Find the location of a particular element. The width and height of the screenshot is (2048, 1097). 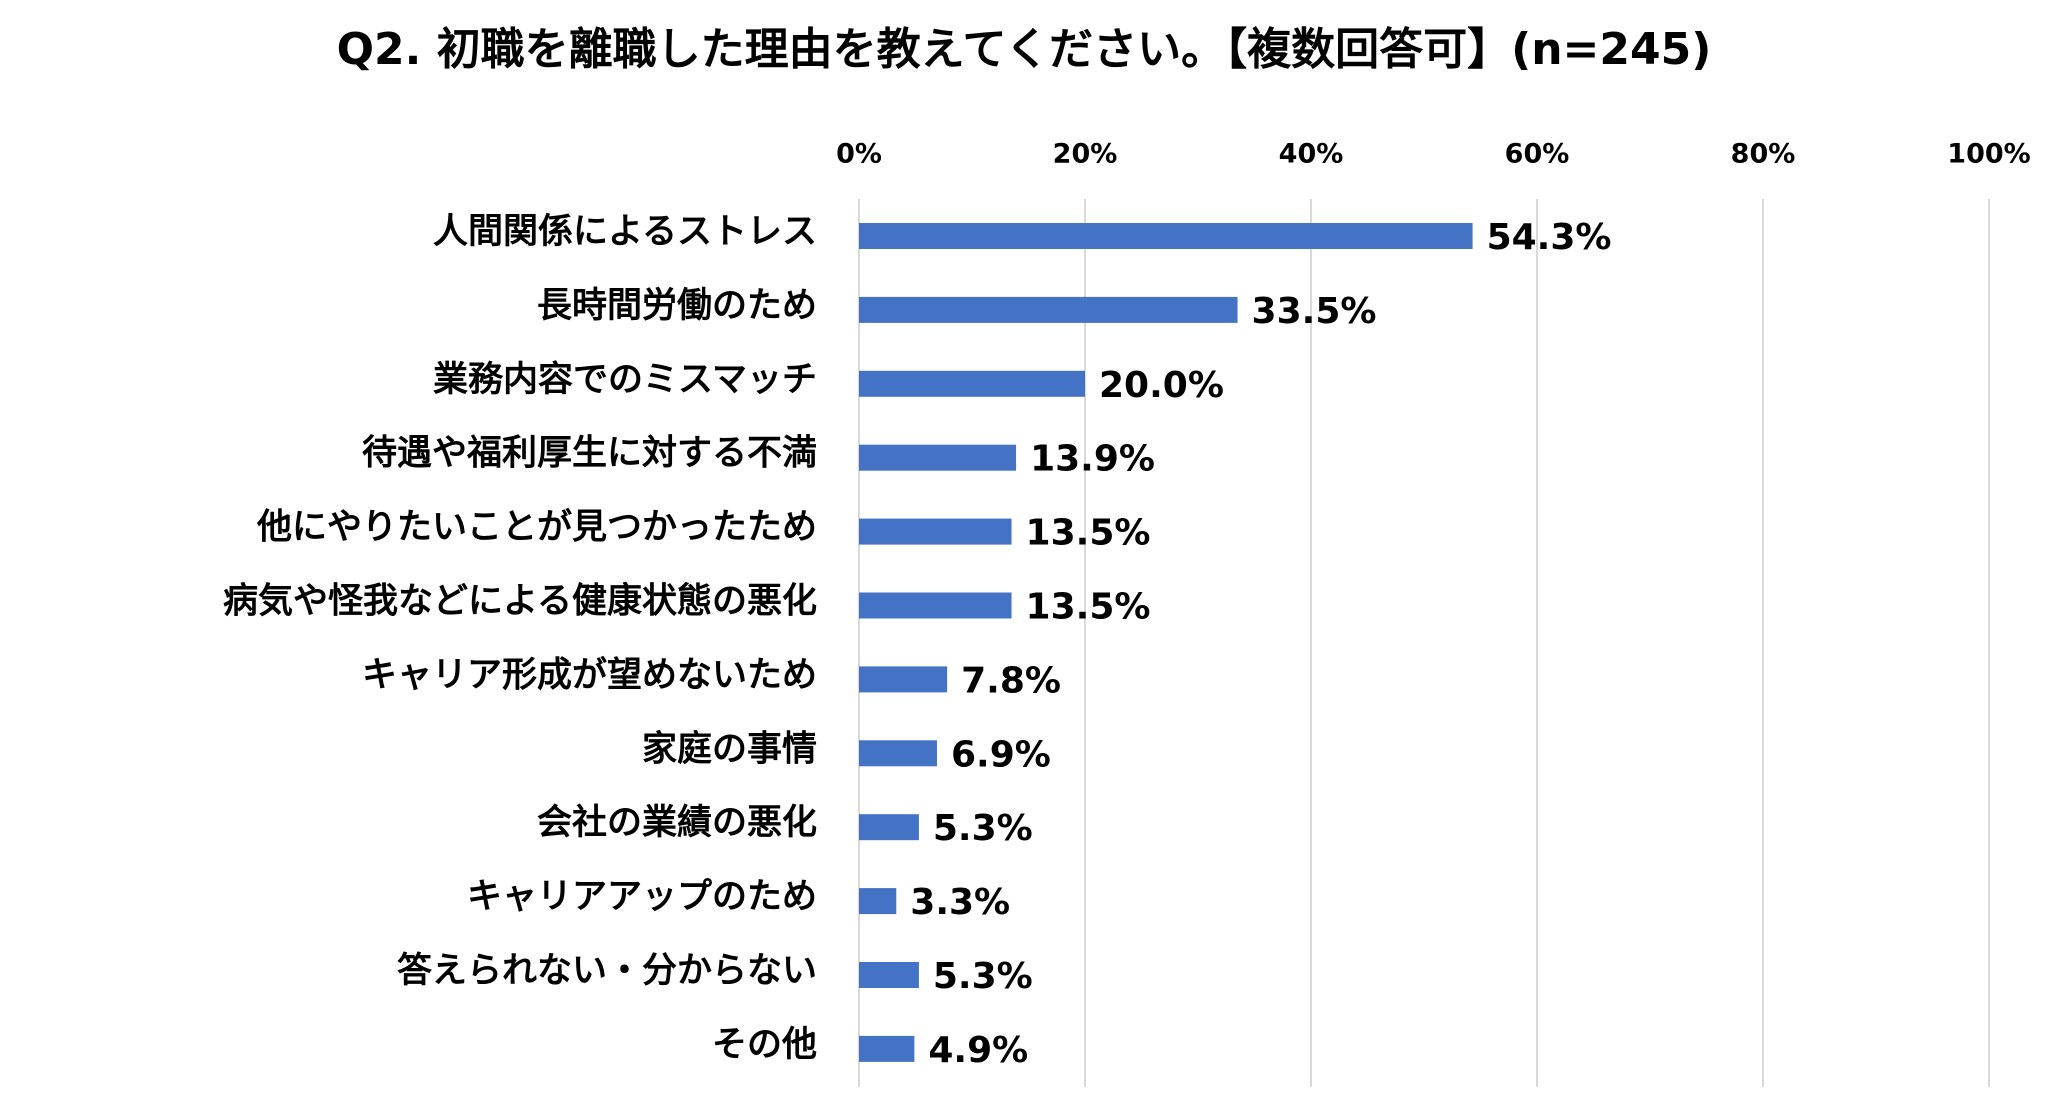

value-label: 3.3% is located at coordinates (960, 902).